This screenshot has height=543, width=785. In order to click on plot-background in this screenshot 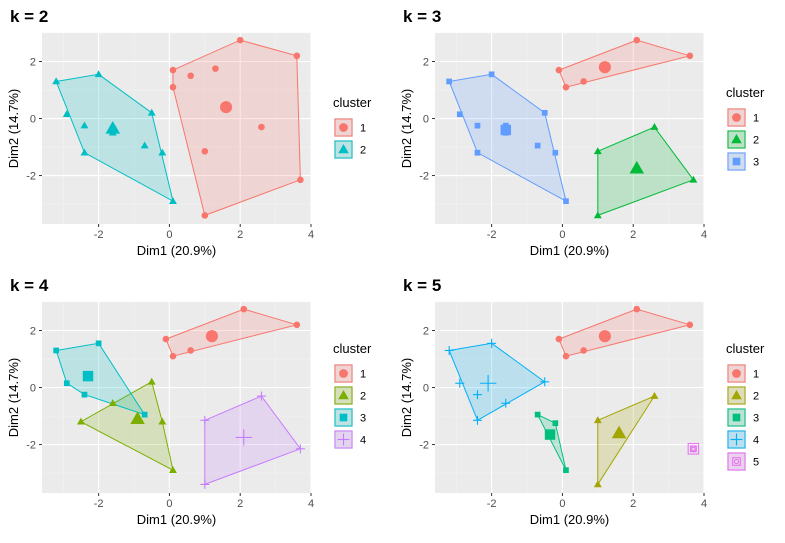, I will do `click(569, 397)`.